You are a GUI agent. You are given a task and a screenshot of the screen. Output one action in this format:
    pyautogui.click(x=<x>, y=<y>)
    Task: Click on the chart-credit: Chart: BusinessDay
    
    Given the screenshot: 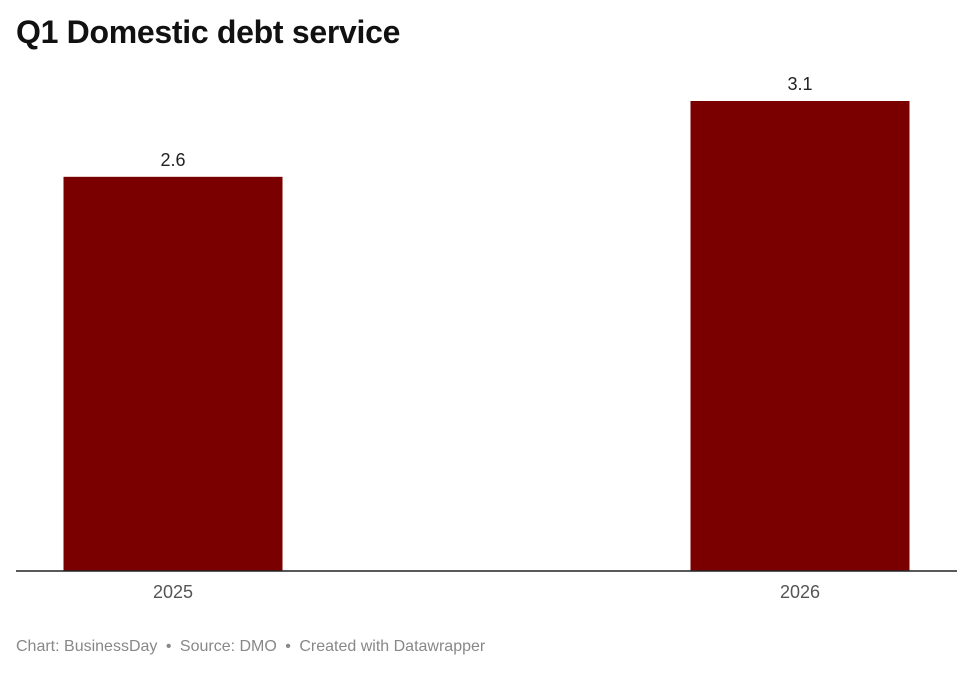 What is the action you would take?
    pyautogui.click(x=87, y=646)
    